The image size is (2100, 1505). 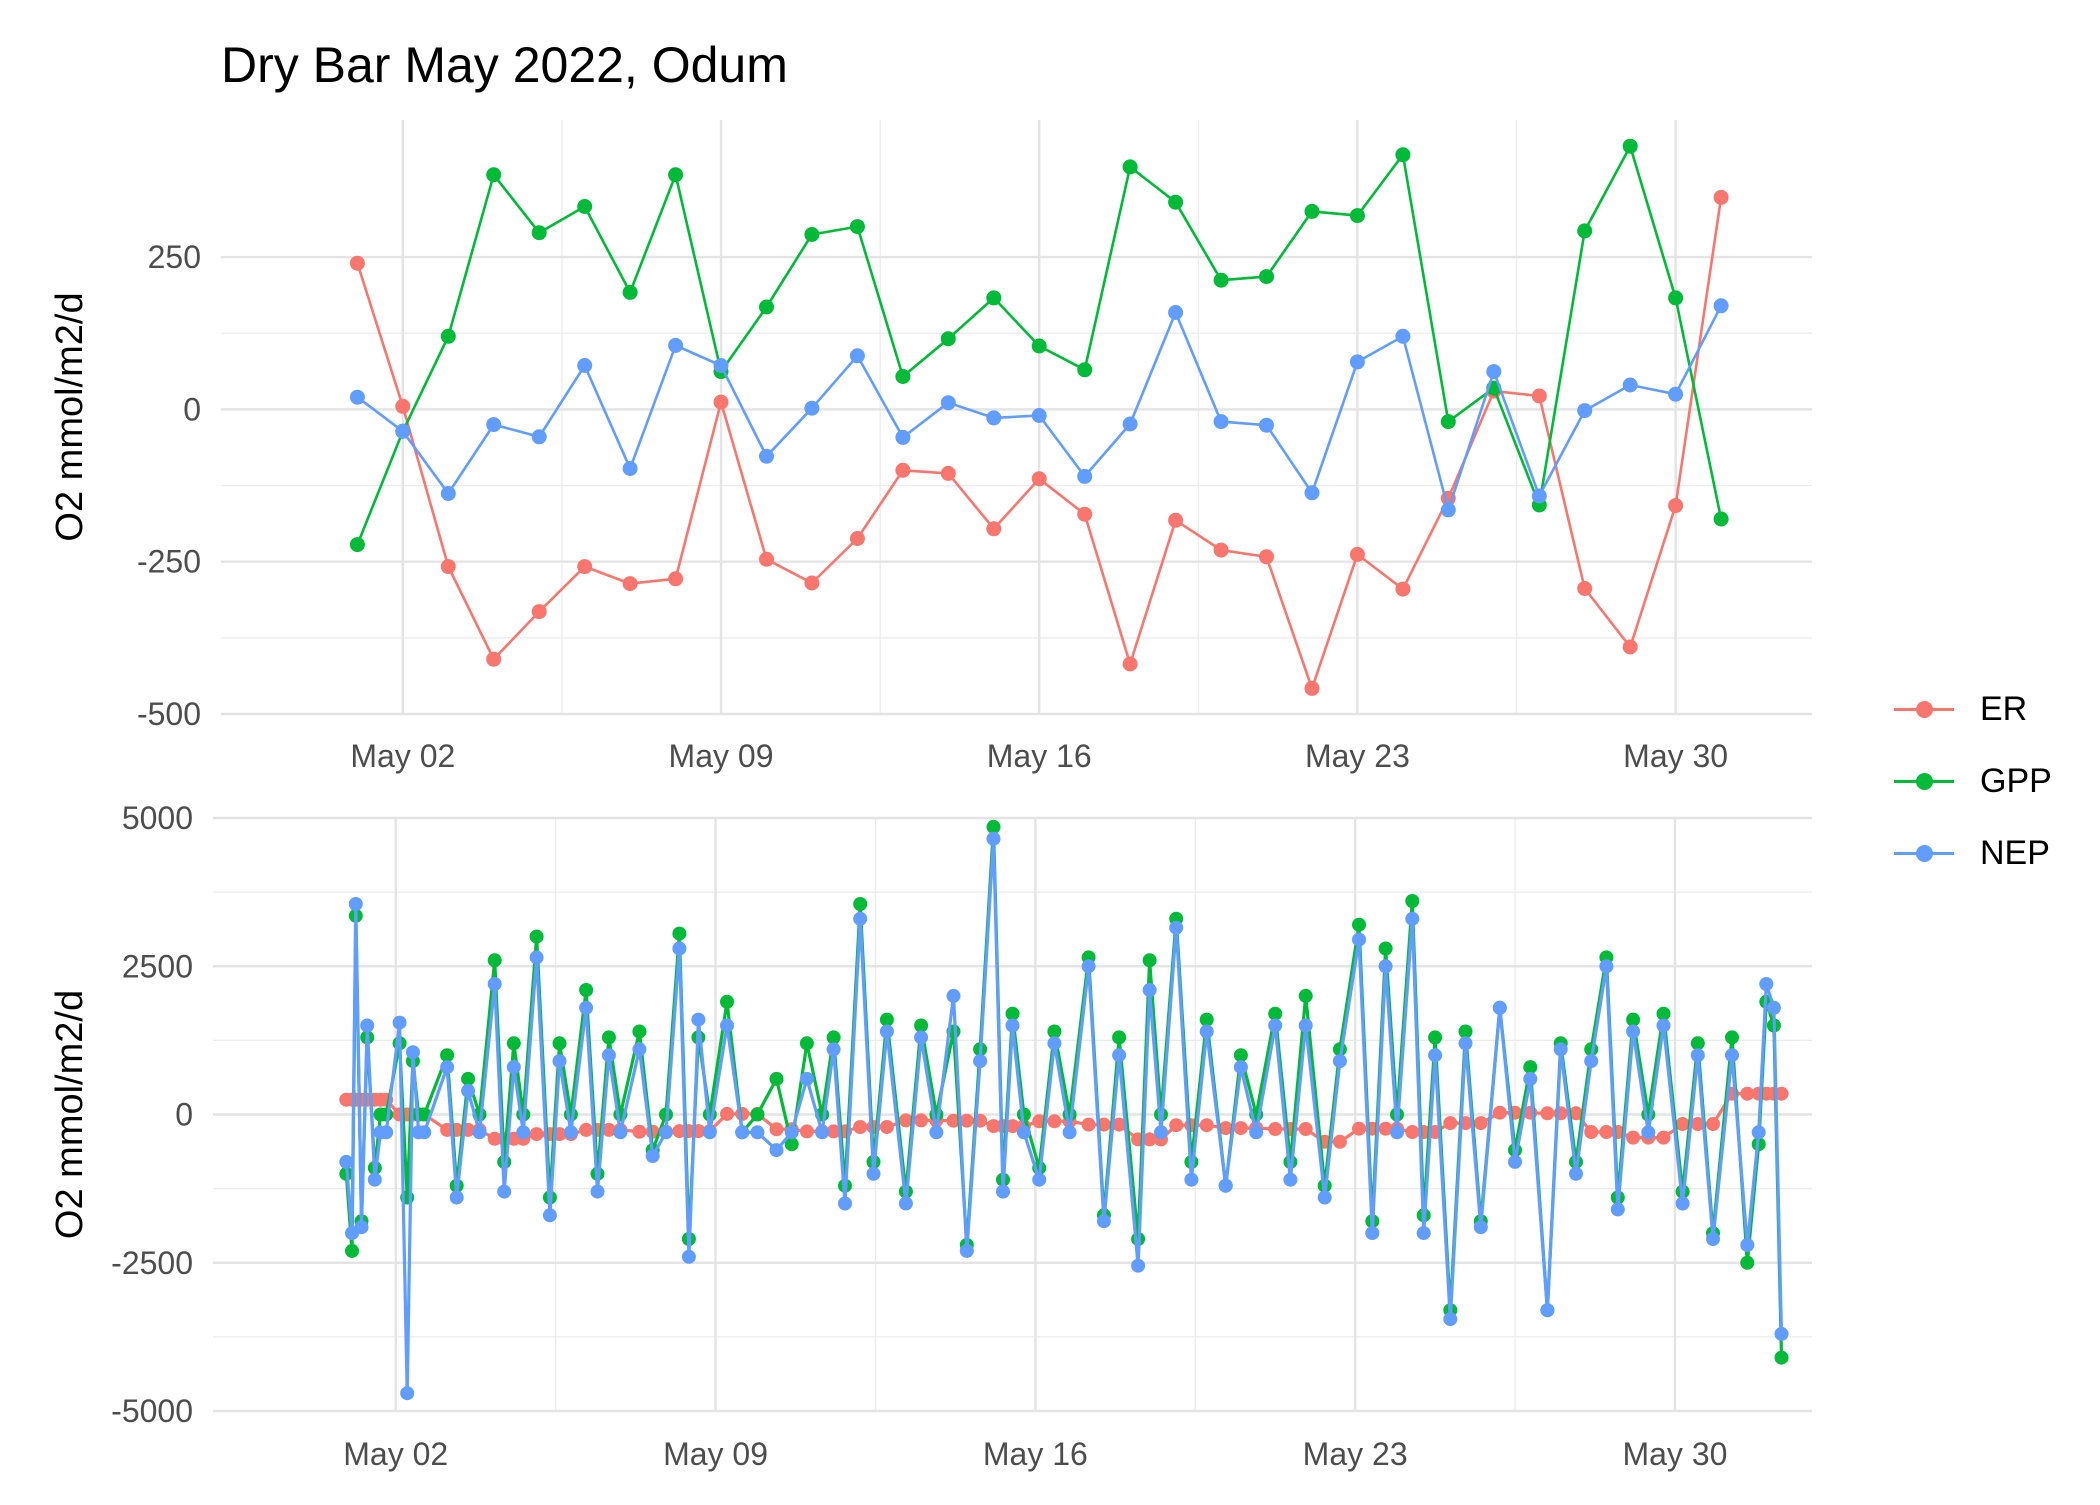 What do you see at coordinates (2016, 781) in the screenshot?
I see `legend-label-gpp: GPP` at bounding box center [2016, 781].